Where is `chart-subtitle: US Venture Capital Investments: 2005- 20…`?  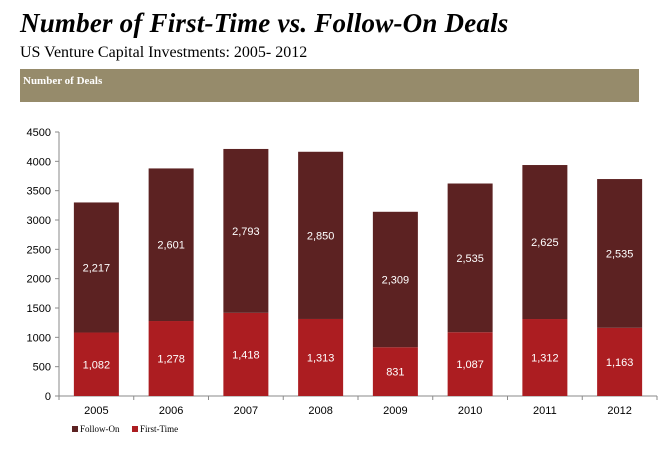 chart-subtitle: US Venture Capital Investments: 2005- 20… is located at coordinates (164, 52).